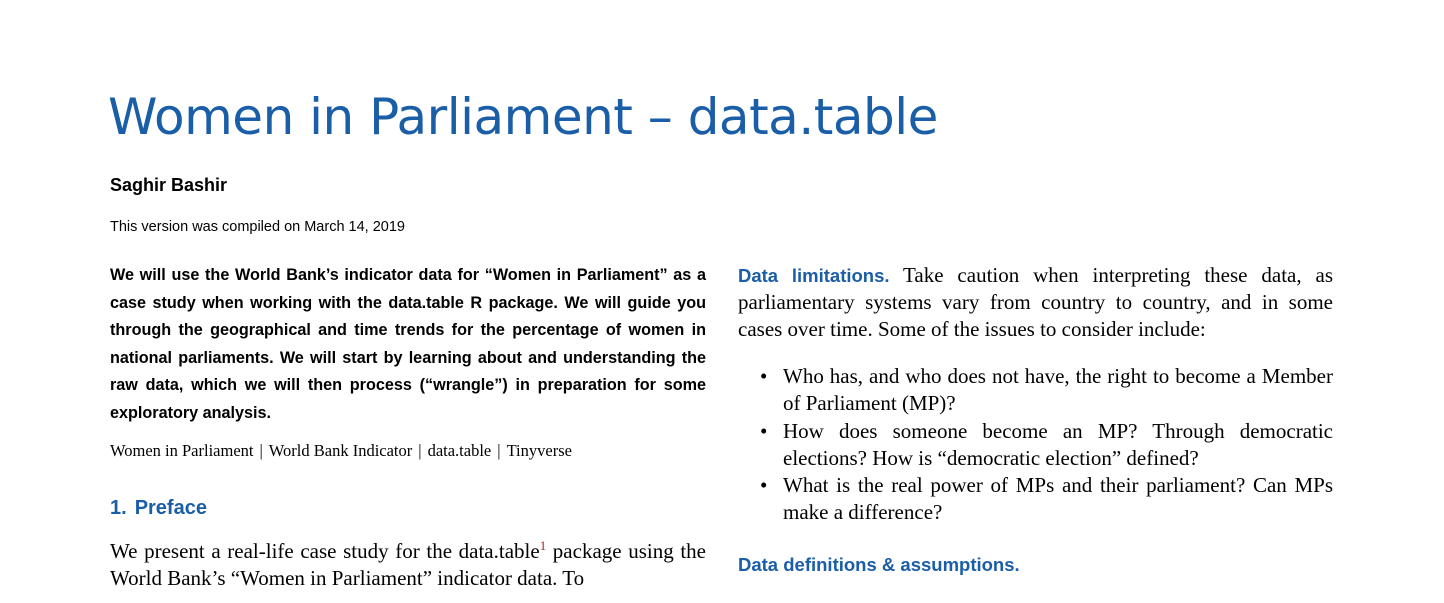 Image resolution: width=1444 pixels, height=603 pixels. What do you see at coordinates (118, 508) in the screenshot?
I see `section-number: 1.` at bounding box center [118, 508].